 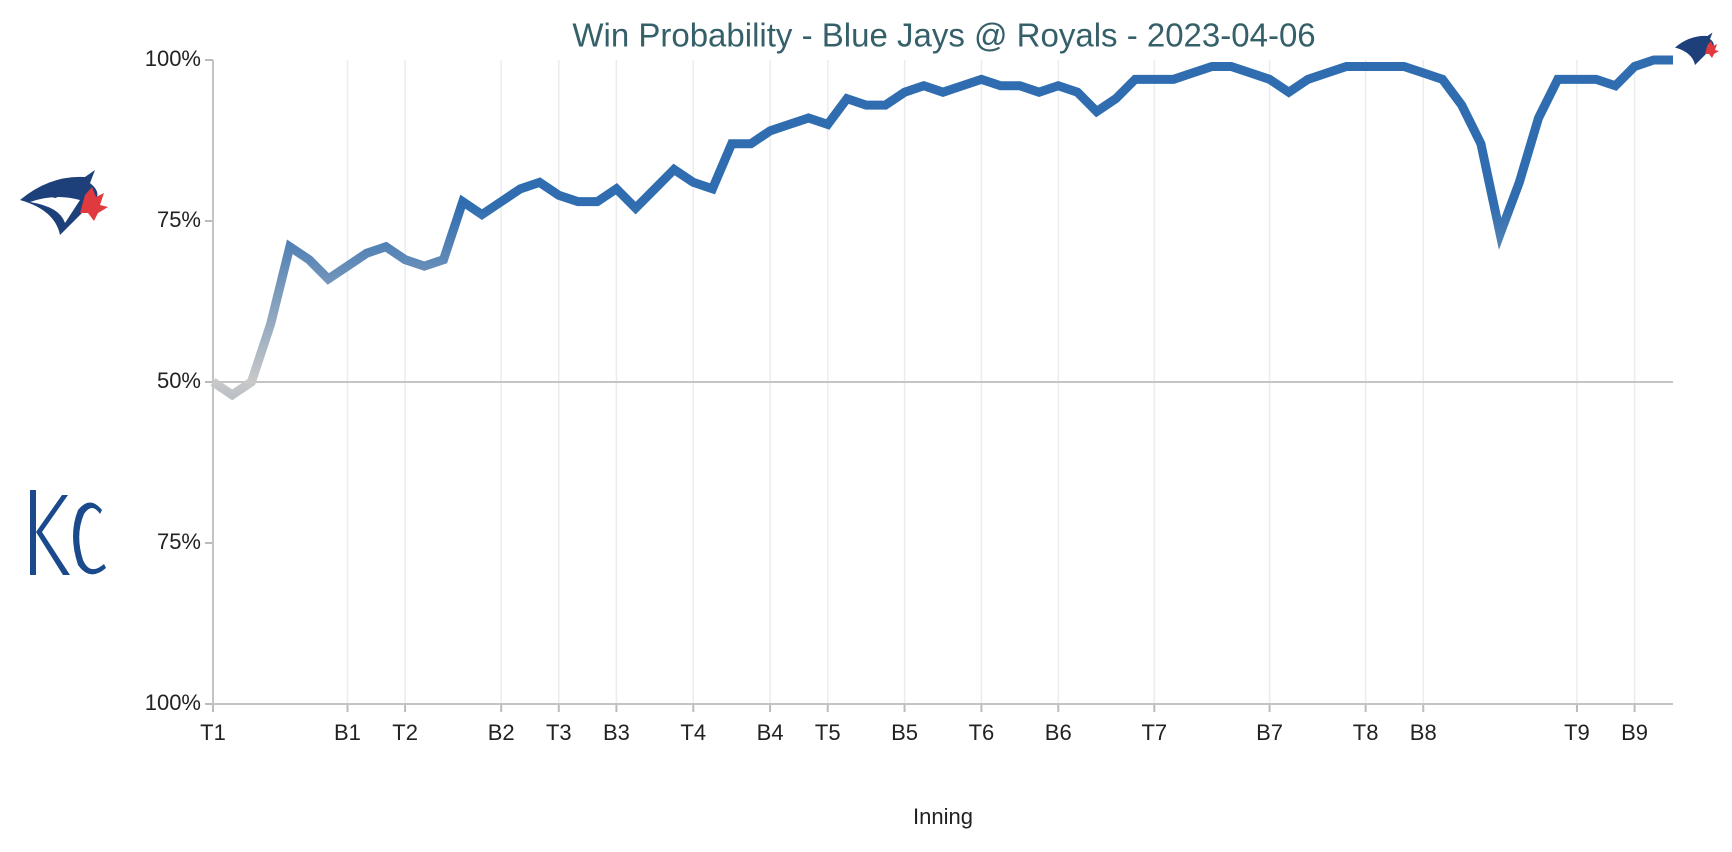 What do you see at coordinates (1634, 732) in the screenshot?
I see `x-tick-label: B9` at bounding box center [1634, 732].